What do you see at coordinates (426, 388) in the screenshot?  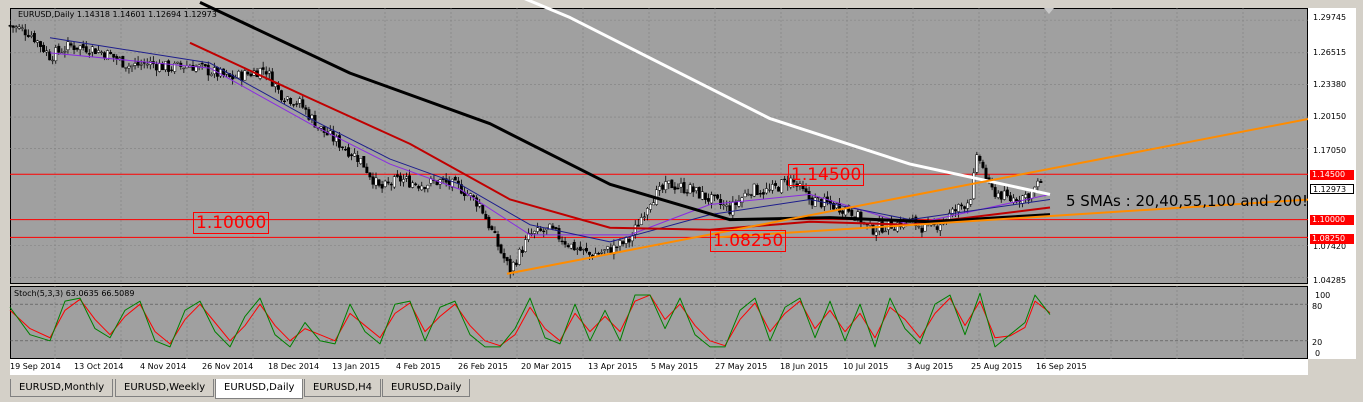 I see `tab-eurusd-daily: EURUSD,Daily` at bounding box center [426, 388].